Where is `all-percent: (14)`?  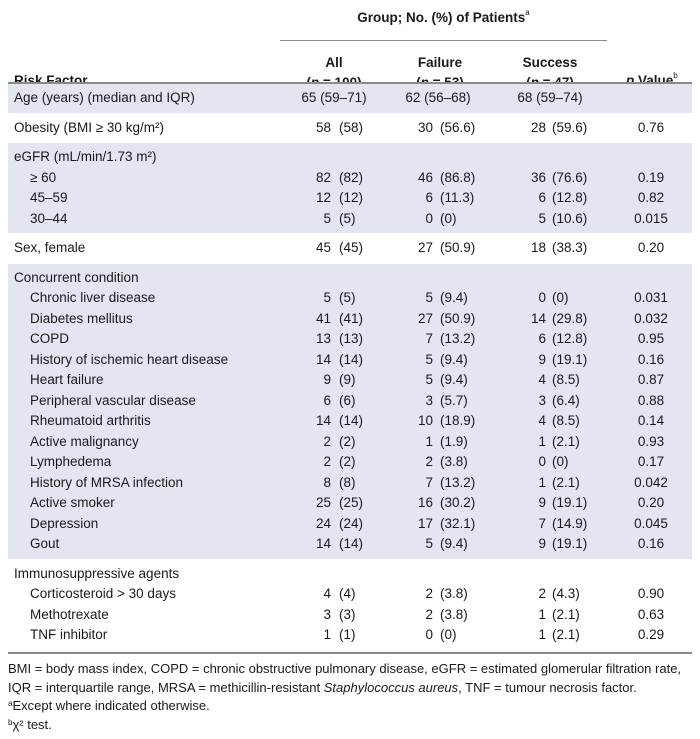 all-percent: (14) is located at coordinates (351, 543).